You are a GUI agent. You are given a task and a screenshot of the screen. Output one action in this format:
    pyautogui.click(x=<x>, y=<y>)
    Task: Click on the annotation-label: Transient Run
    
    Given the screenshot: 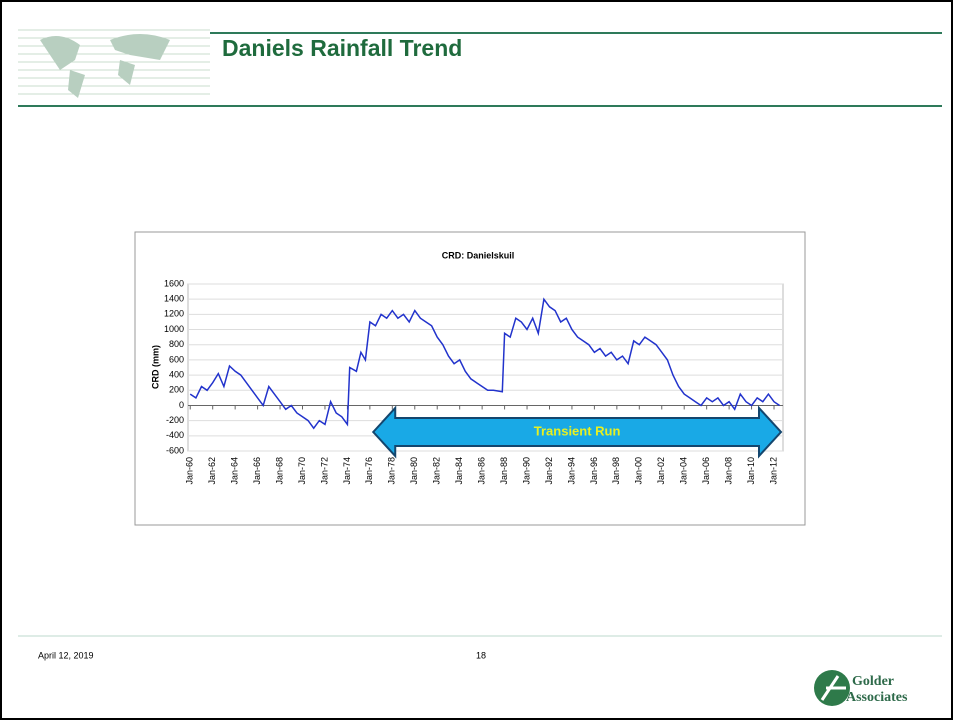 What is the action you would take?
    pyautogui.click(x=577, y=430)
    